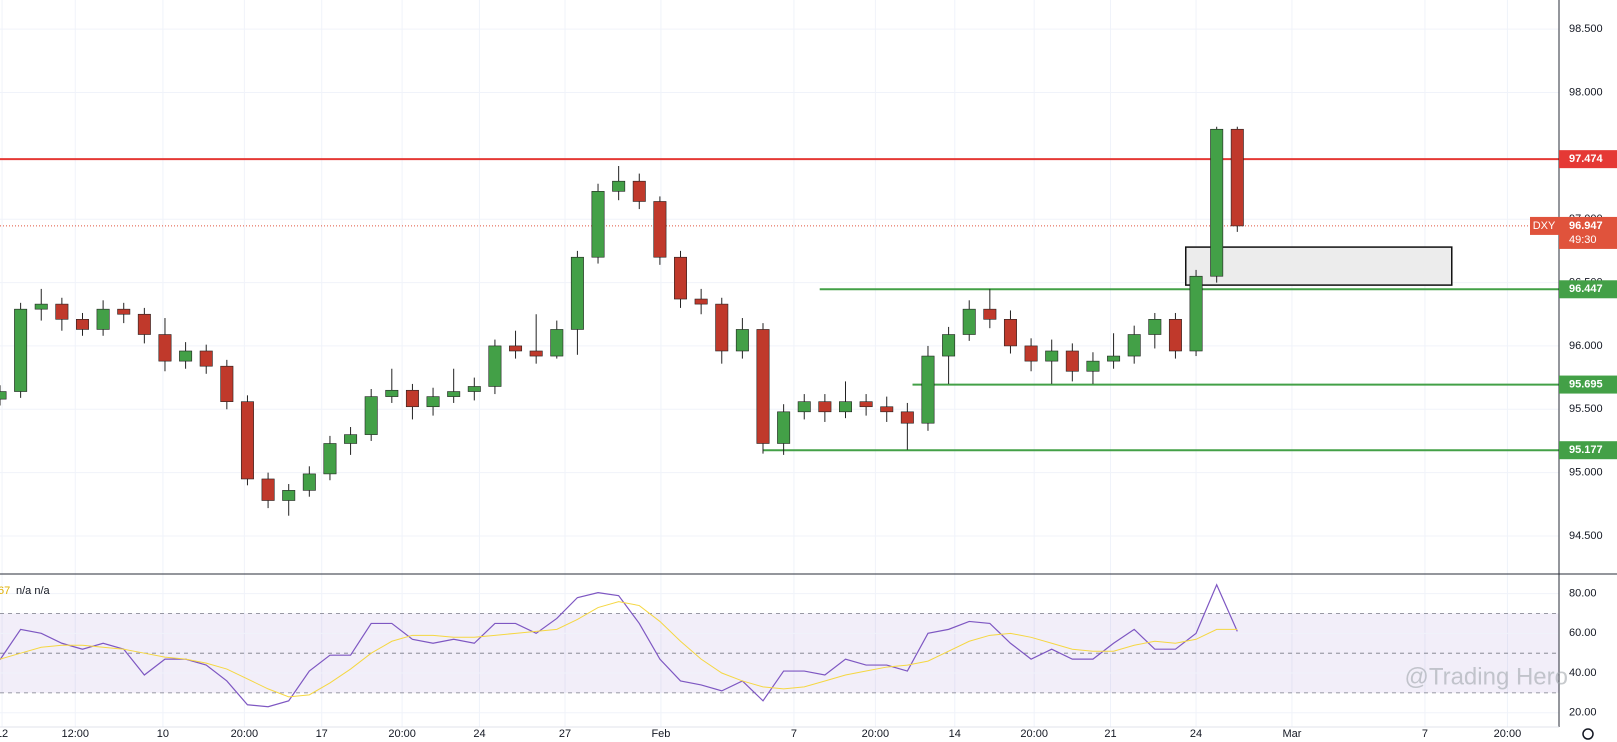  Describe the element at coordinates (163, 734) in the screenshot. I see `x-tick-label: 10` at that location.